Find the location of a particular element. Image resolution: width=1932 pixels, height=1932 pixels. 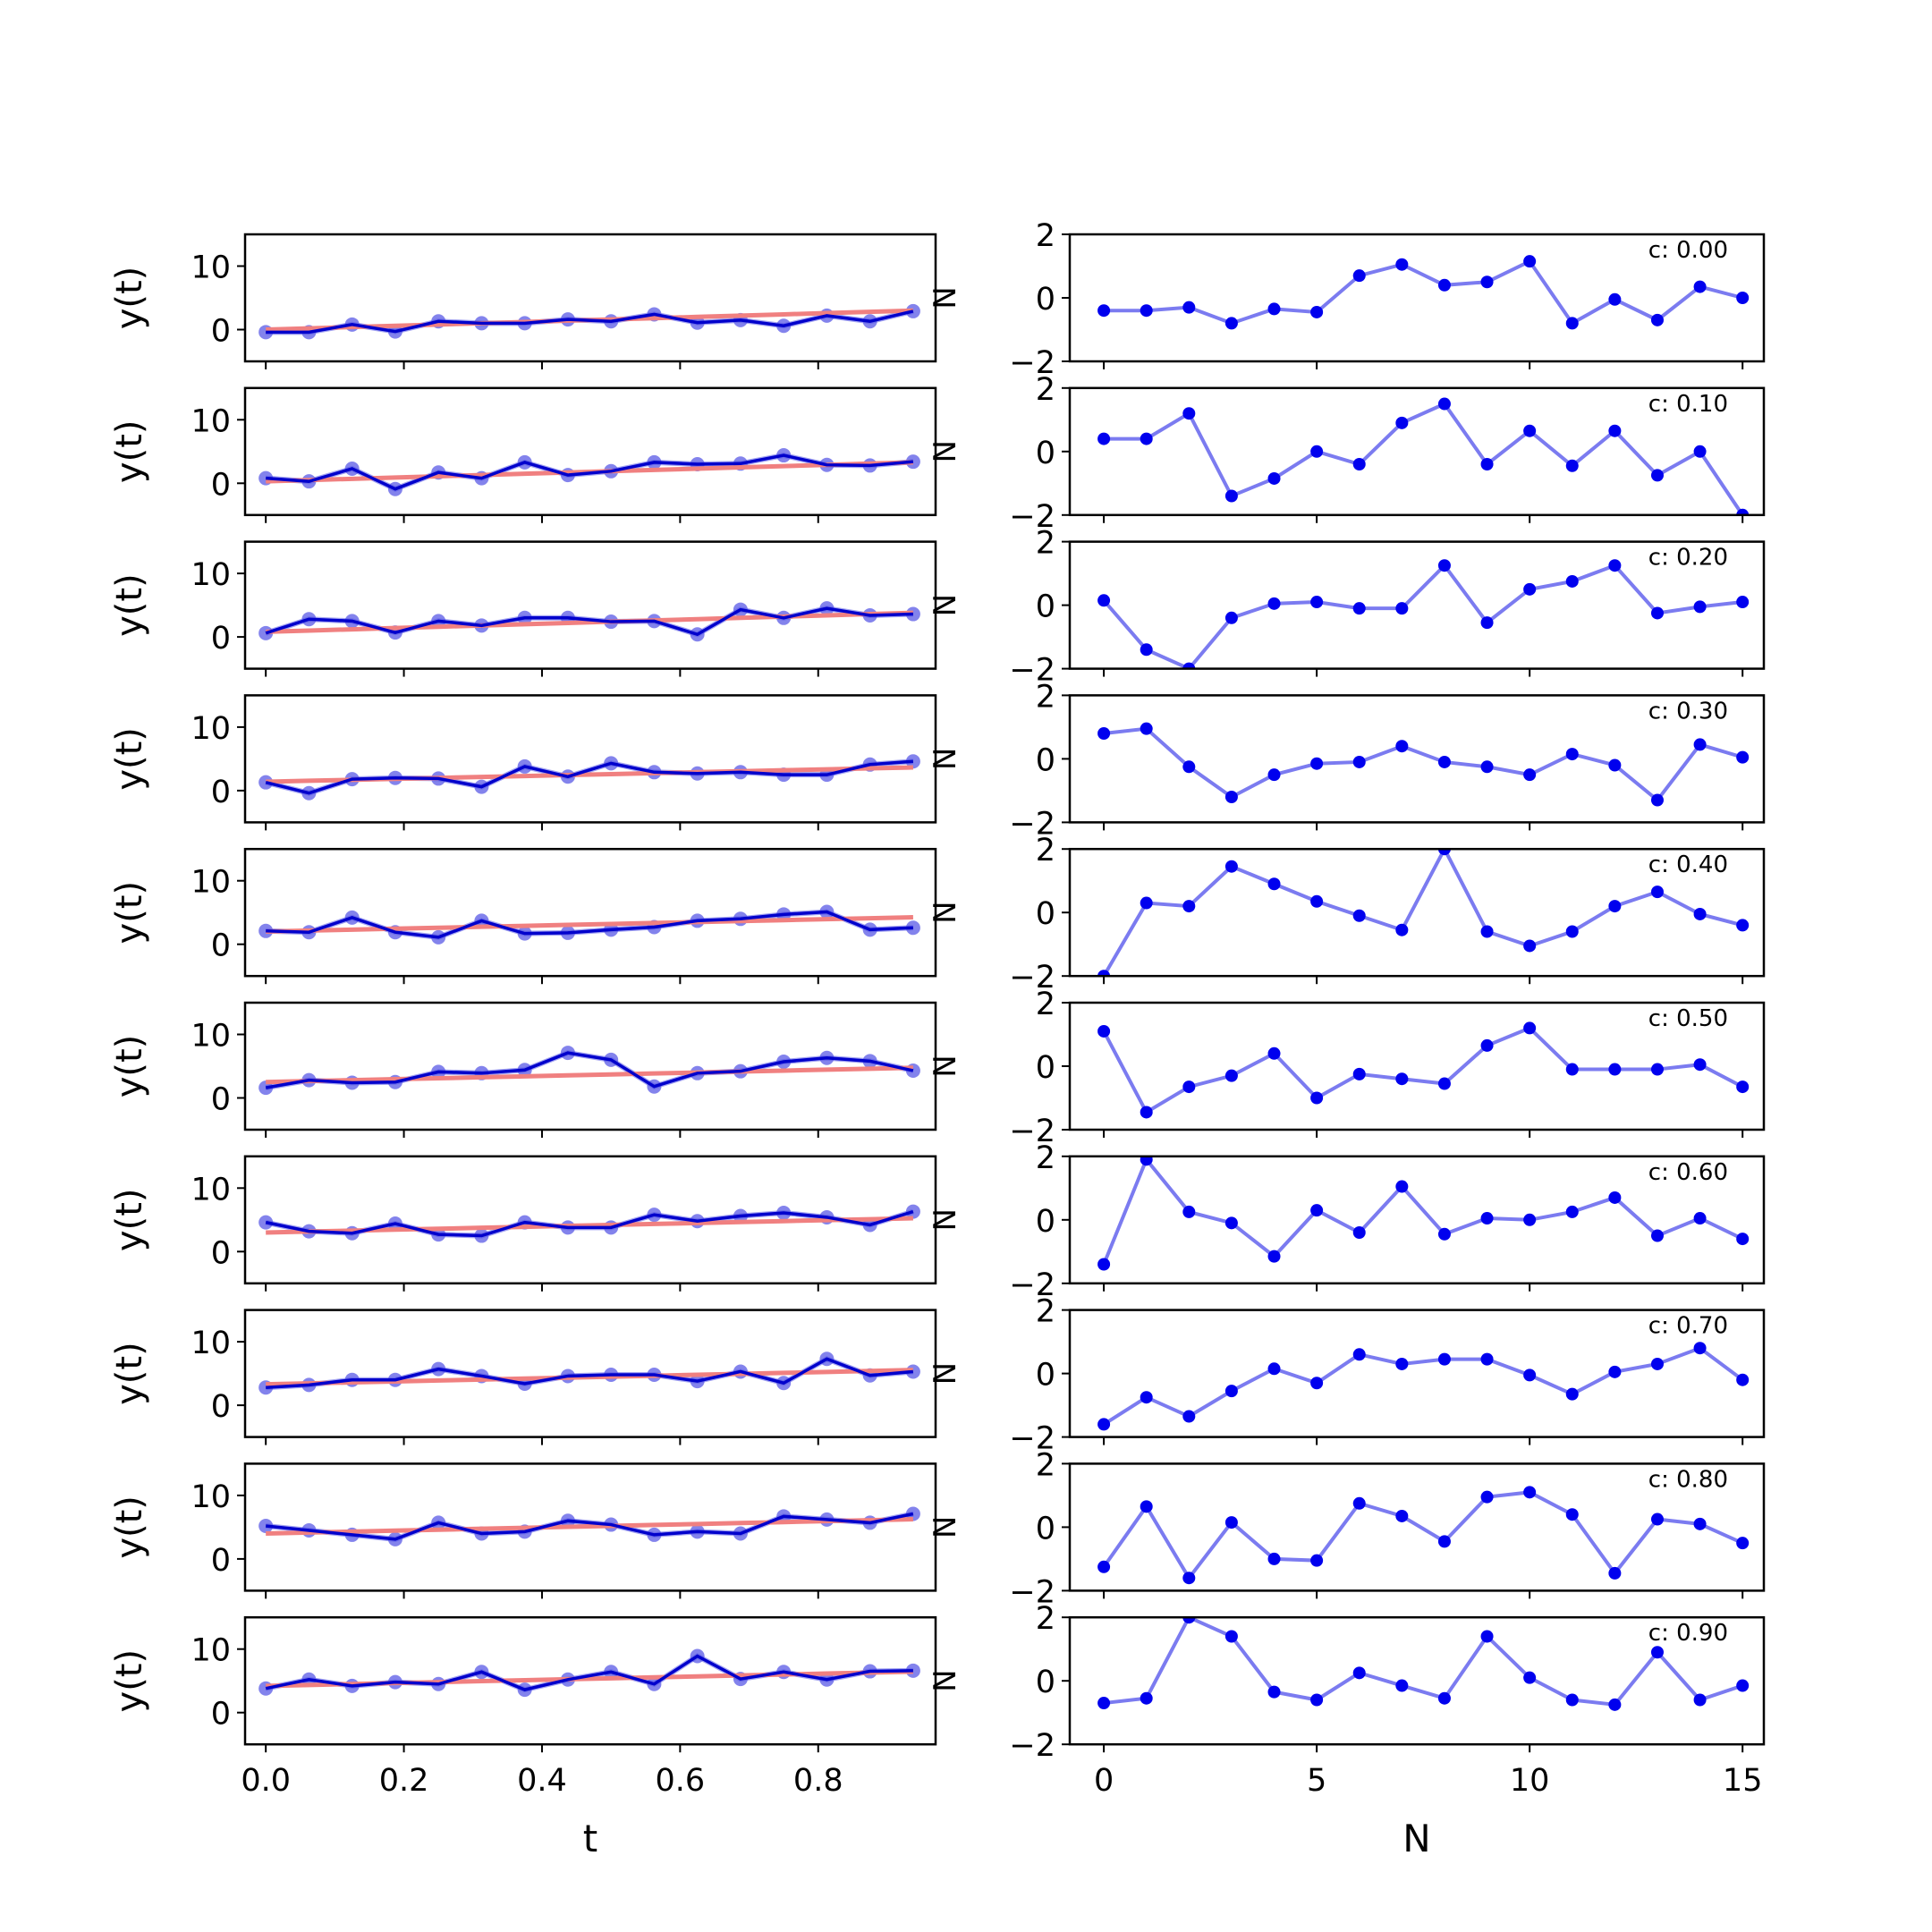

right-panel-10: −2 0 2 Nc: 0.90 0 5 10 15 is located at coordinates (1347, 1700).